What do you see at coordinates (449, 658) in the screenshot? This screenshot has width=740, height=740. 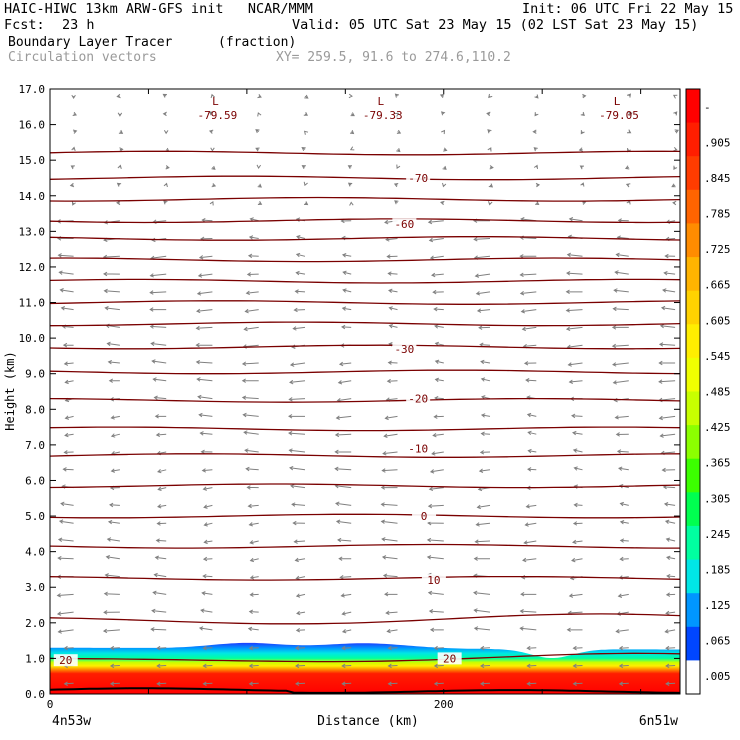 I see `contour-label-bg` at bounding box center [449, 658].